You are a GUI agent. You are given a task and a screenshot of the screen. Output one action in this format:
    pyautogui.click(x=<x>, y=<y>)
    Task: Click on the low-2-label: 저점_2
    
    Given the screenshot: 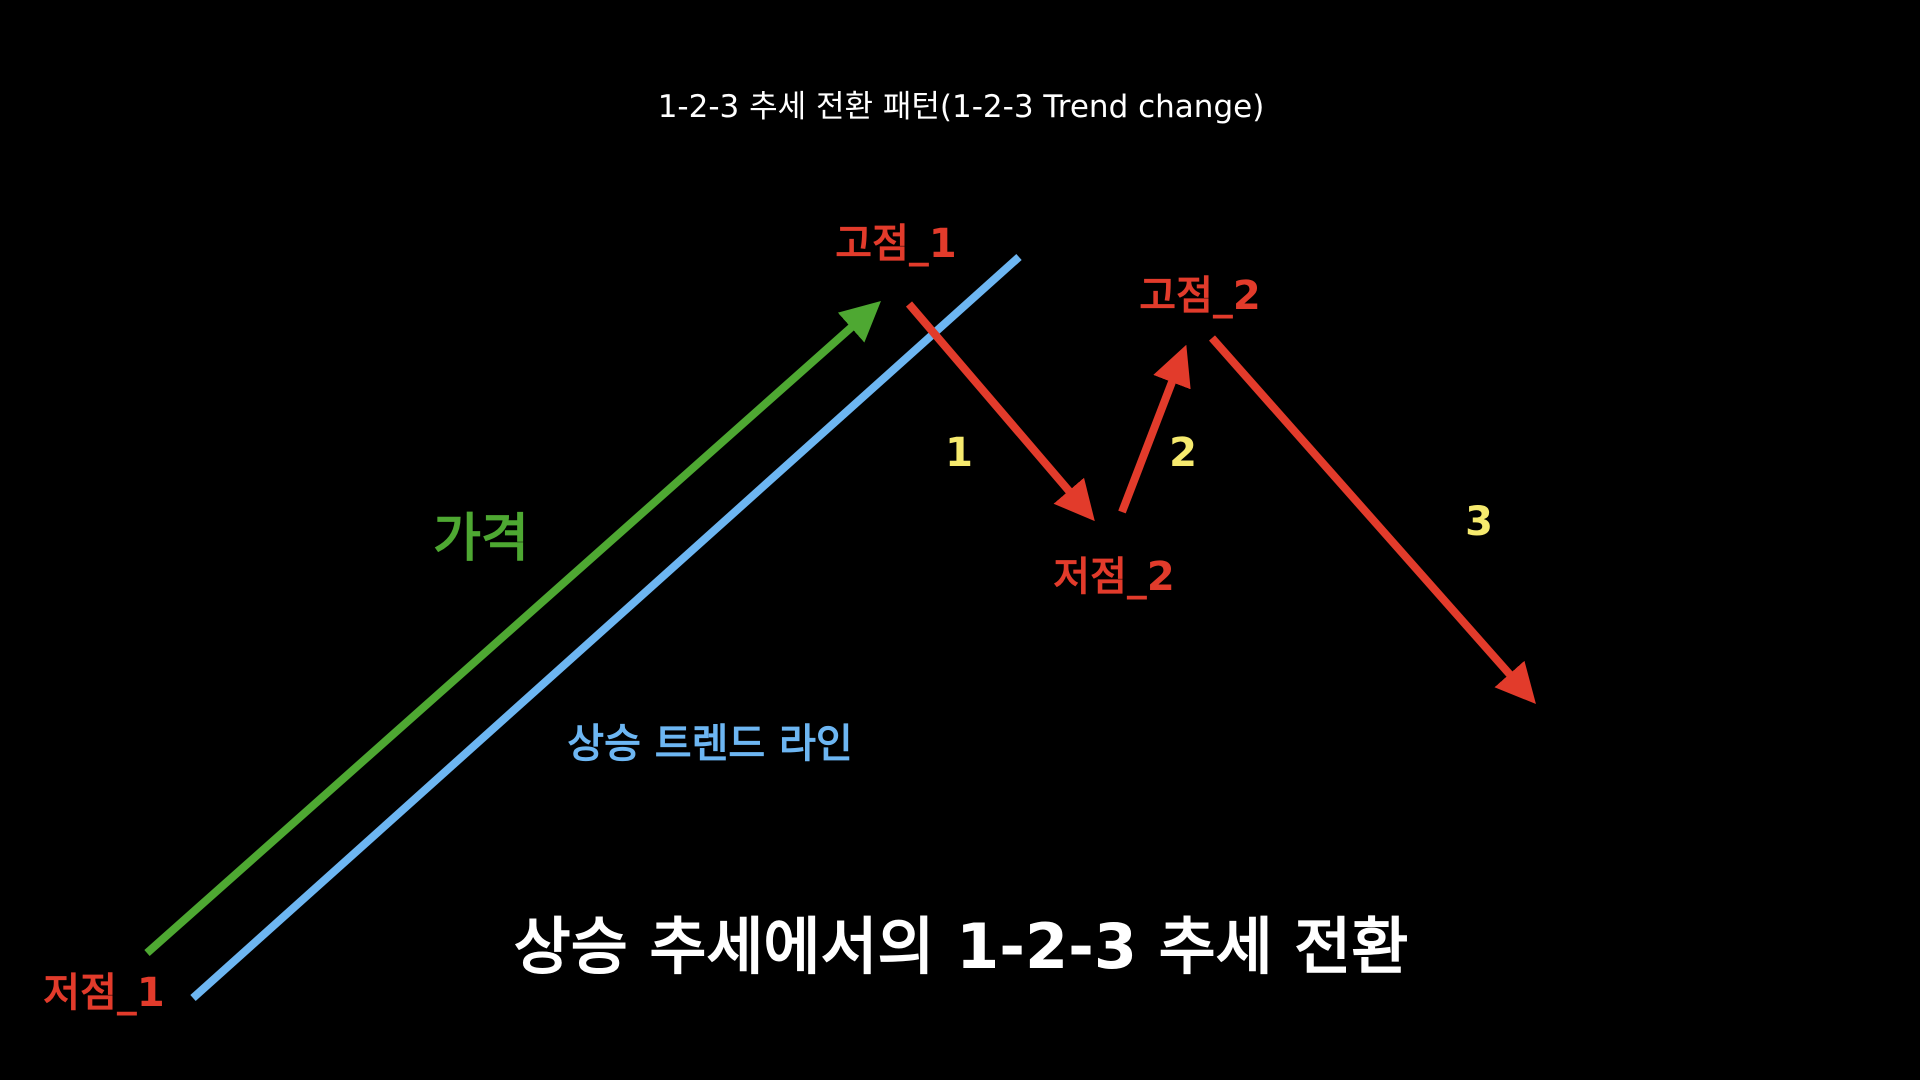 What is the action you would take?
    pyautogui.click(x=1113, y=577)
    